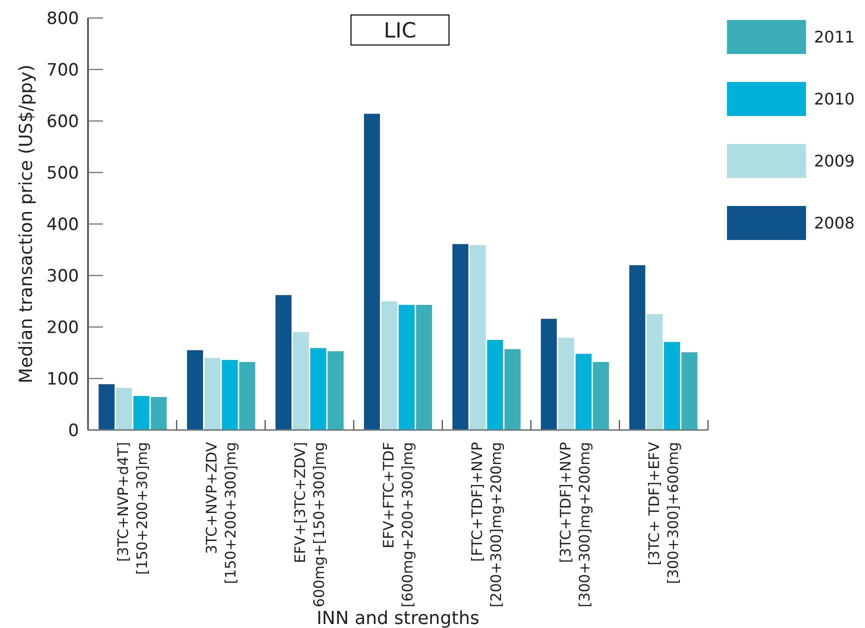 The height and width of the screenshot is (628, 865). What do you see at coordinates (399, 525) in the screenshot?
I see `x-tick-label: EFV+FTC+TDF [600mg+200+300]mg` at bounding box center [399, 525].